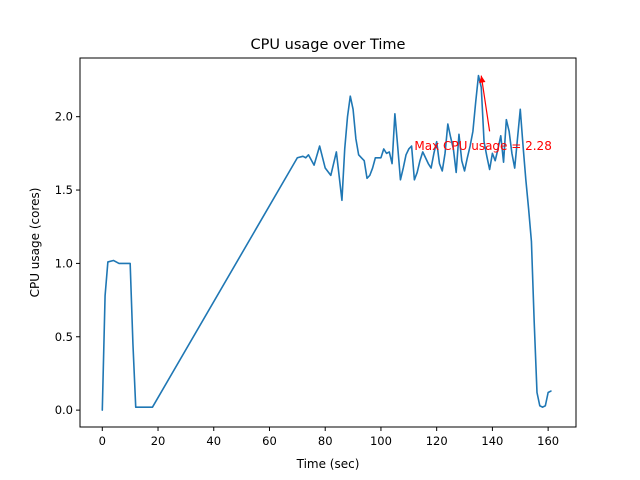 The height and width of the screenshot is (480, 640). Describe the element at coordinates (437, 441) in the screenshot. I see `x-tick-label: 120` at that location.